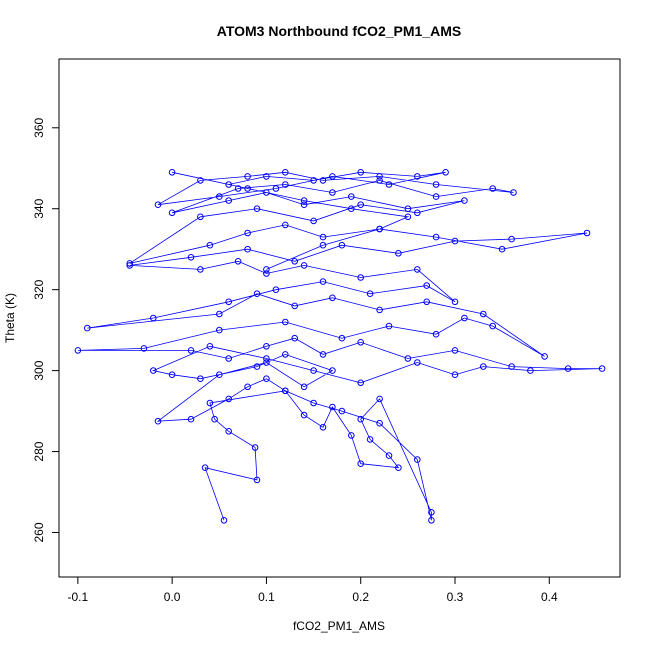  I want to click on y-tick-label: 340, so click(39, 208).